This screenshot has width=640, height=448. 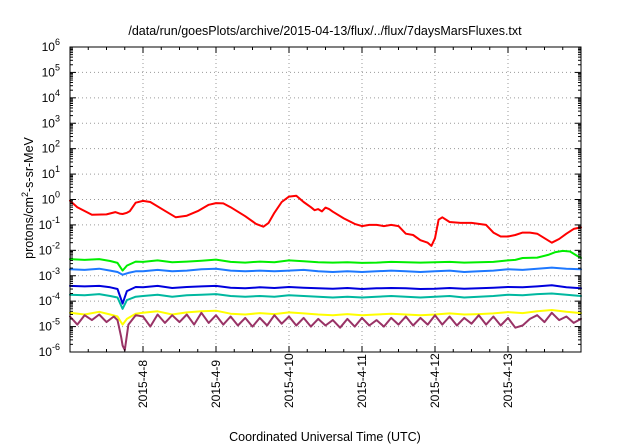 What do you see at coordinates (25, 194) in the screenshot?
I see `y-axis-label-superscript: 2` at bounding box center [25, 194].